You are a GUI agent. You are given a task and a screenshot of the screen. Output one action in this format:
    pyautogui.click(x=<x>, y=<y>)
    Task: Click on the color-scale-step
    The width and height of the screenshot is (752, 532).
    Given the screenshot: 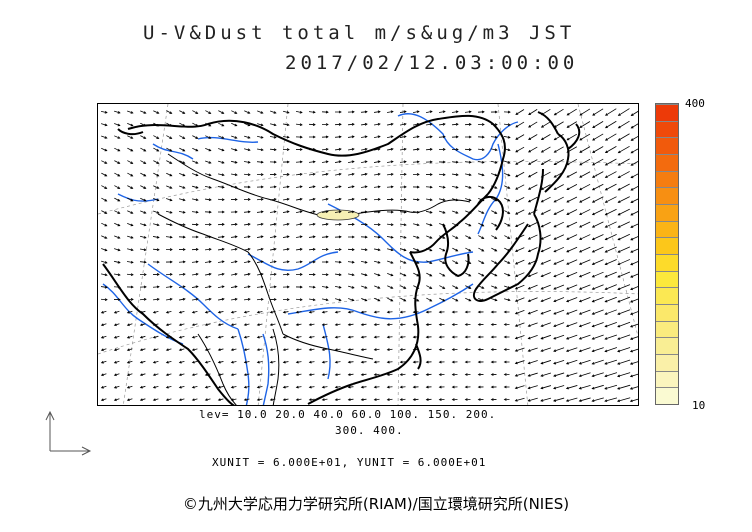 What is the action you would take?
    pyautogui.click(x=667, y=345)
    